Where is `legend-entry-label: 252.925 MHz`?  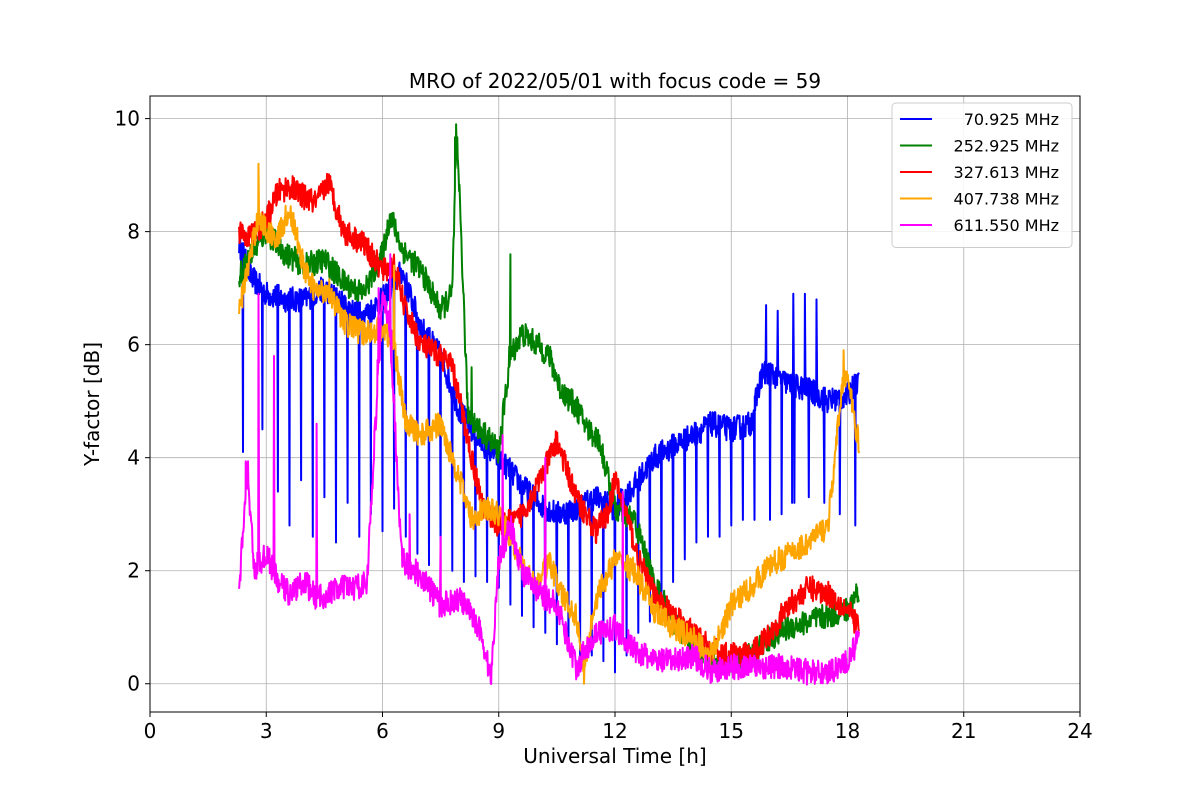 legend-entry-label: 252.925 MHz is located at coordinates (1006, 146).